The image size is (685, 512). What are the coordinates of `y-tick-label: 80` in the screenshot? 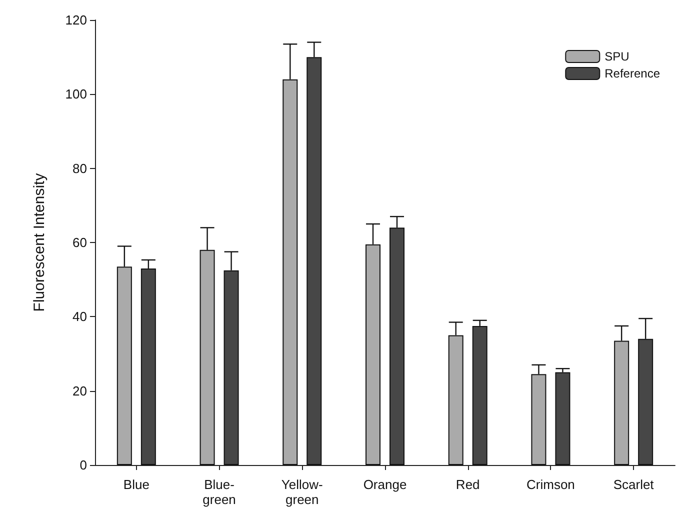 It's located at (79, 168).